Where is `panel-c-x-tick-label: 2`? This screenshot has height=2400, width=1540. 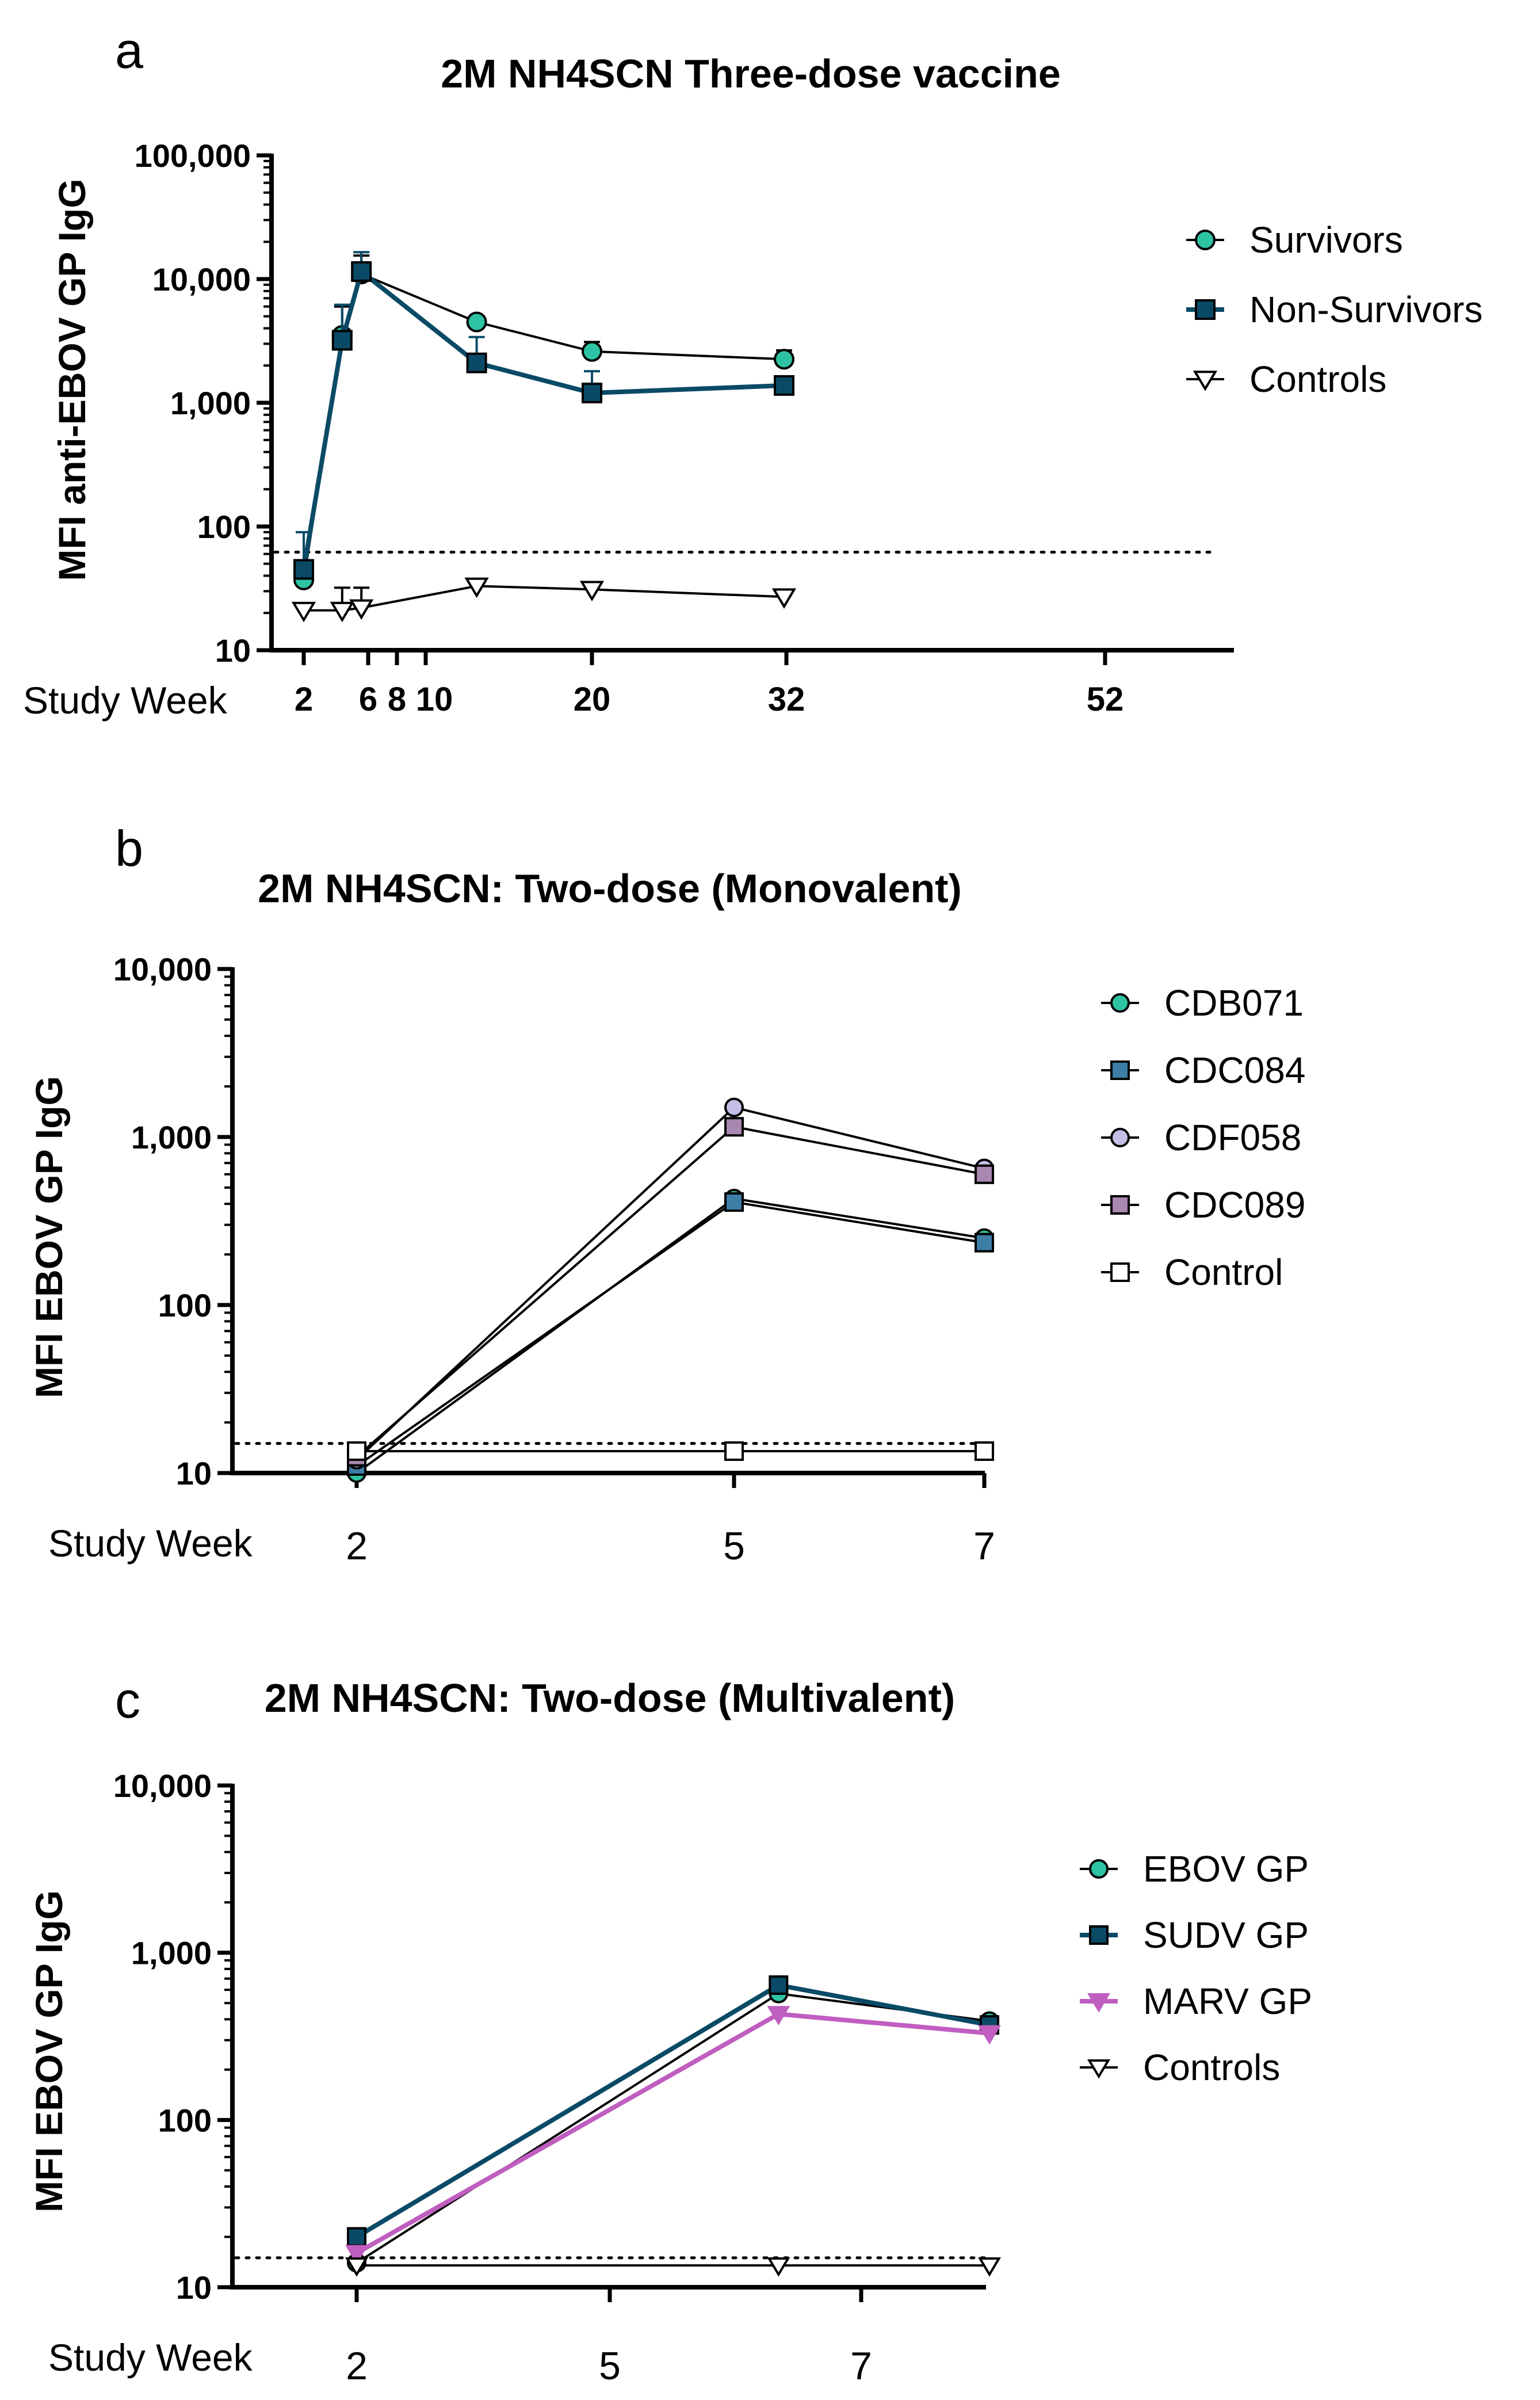
panel-c-x-tick-label: 2 is located at coordinates (357, 2366).